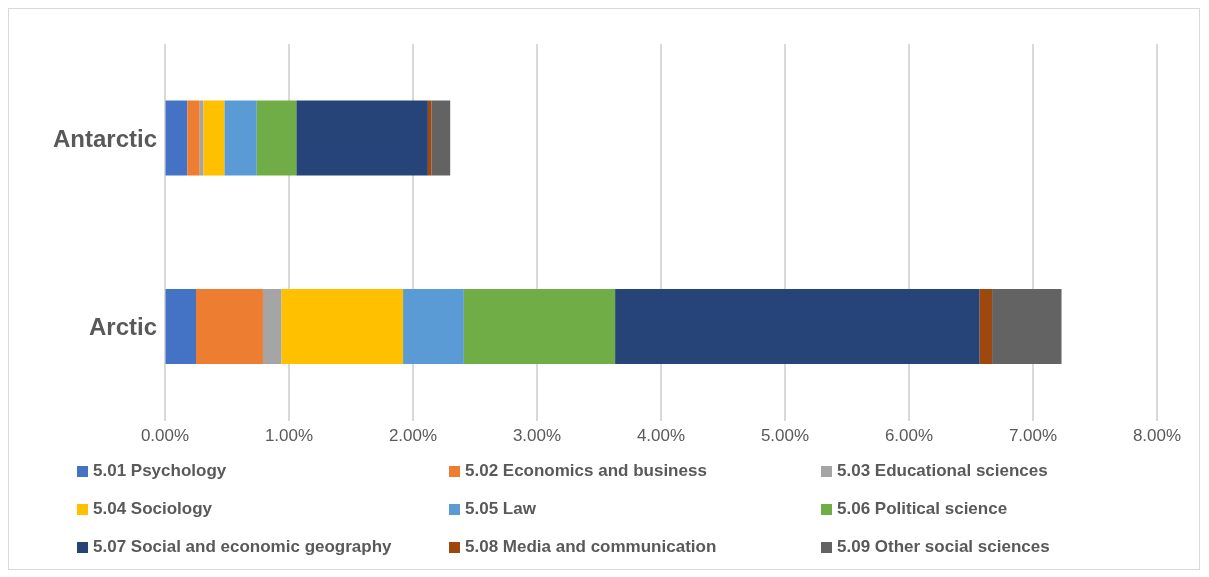  I want to click on x-tick-label: 4.00%, so click(661, 436).